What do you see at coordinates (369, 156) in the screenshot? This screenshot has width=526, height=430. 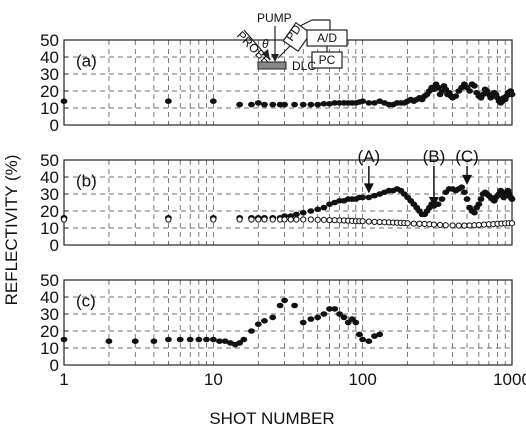 I see `annotation-label: (A)` at bounding box center [369, 156].